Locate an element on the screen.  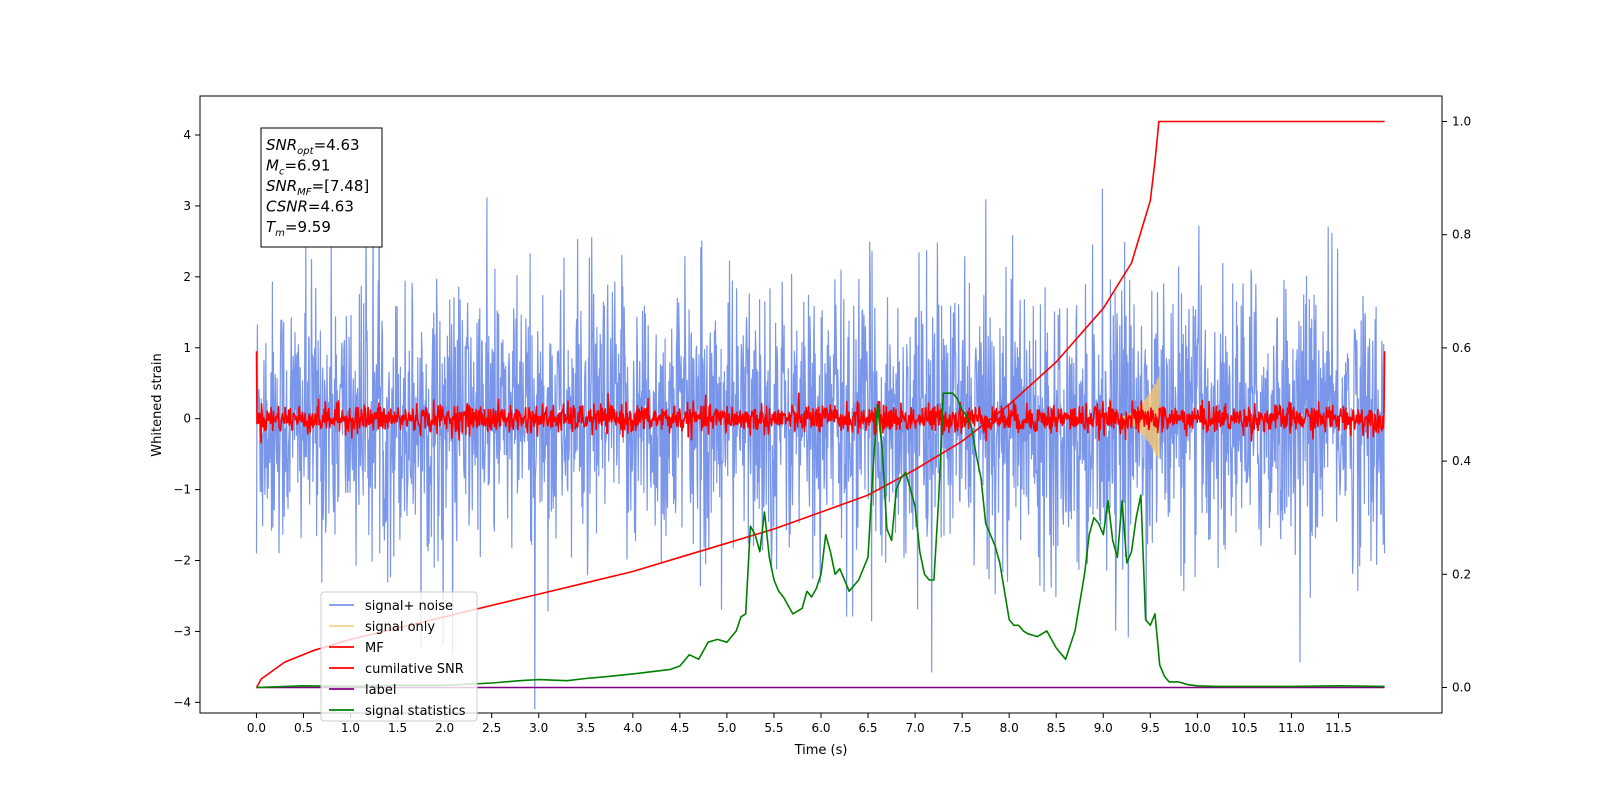
x-tick-label: 3.0 is located at coordinates (538, 728).